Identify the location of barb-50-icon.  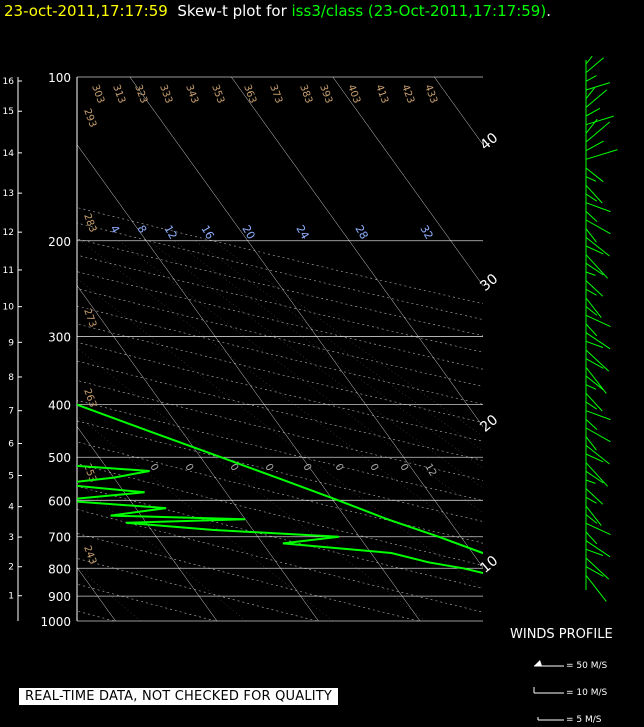
(549, 663).